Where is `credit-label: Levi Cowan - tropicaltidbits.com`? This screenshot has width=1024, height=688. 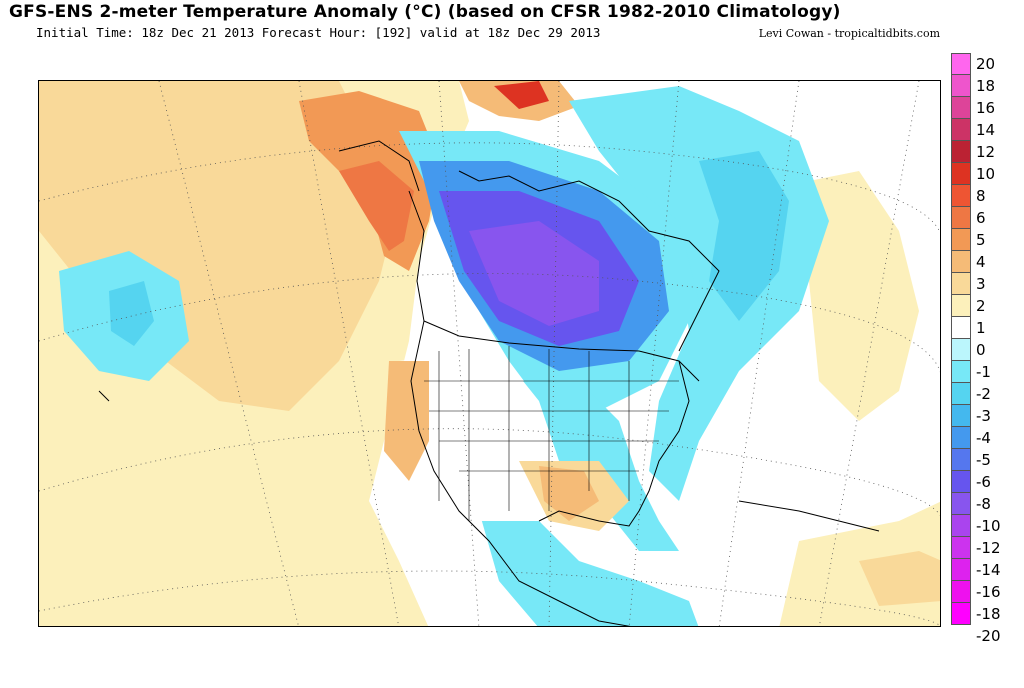 credit-label: Levi Cowan - tropicaltidbits.com is located at coordinates (849, 33).